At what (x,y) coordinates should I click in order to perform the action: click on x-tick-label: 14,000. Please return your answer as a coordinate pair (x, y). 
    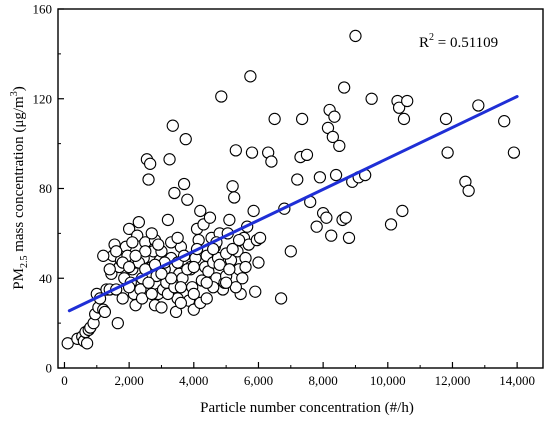
    Looking at the image, I should click on (517, 380).